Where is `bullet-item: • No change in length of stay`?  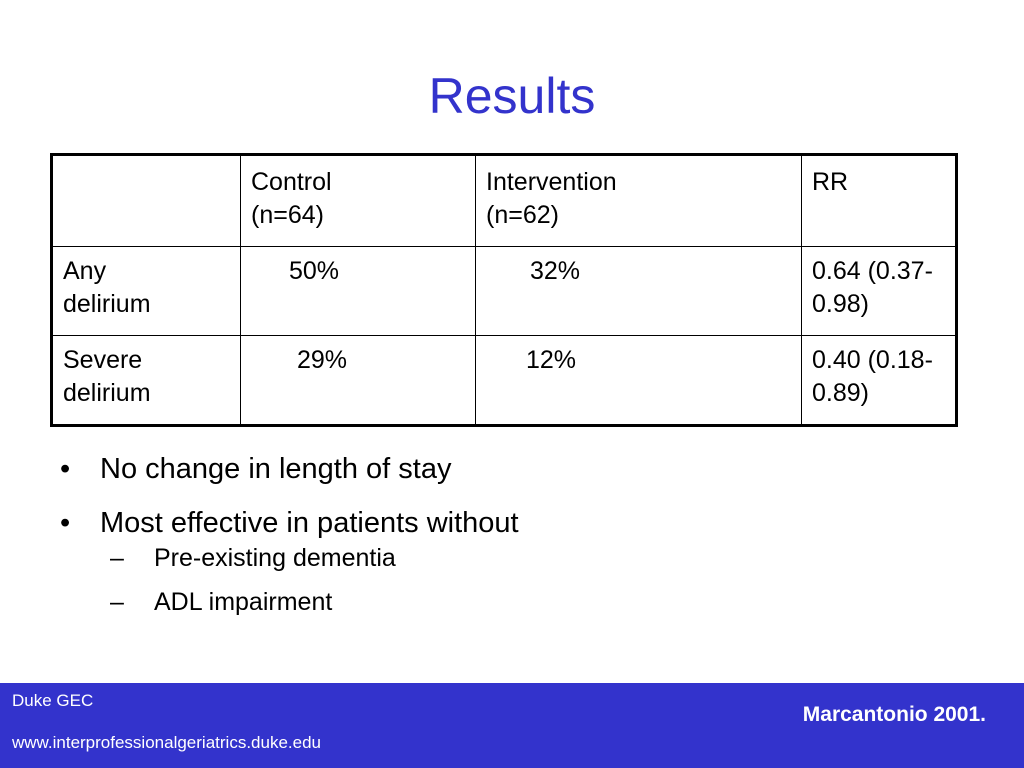
bullet-item: • No change in length of stay is located at coordinates (289, 469).